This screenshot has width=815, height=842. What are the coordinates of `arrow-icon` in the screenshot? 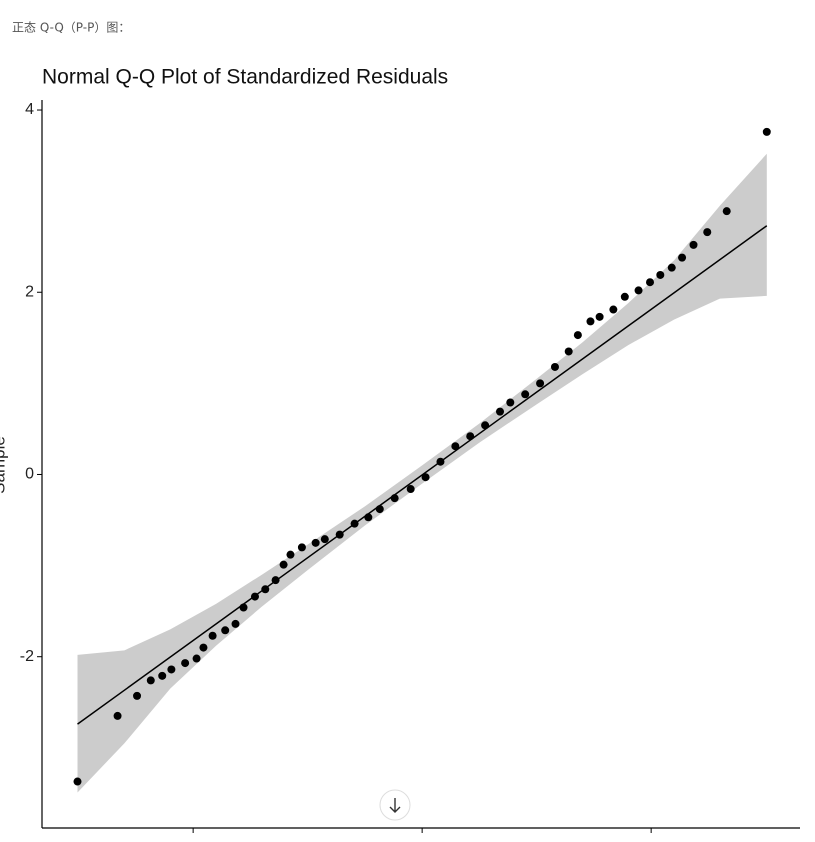 It's located at (395, 805).